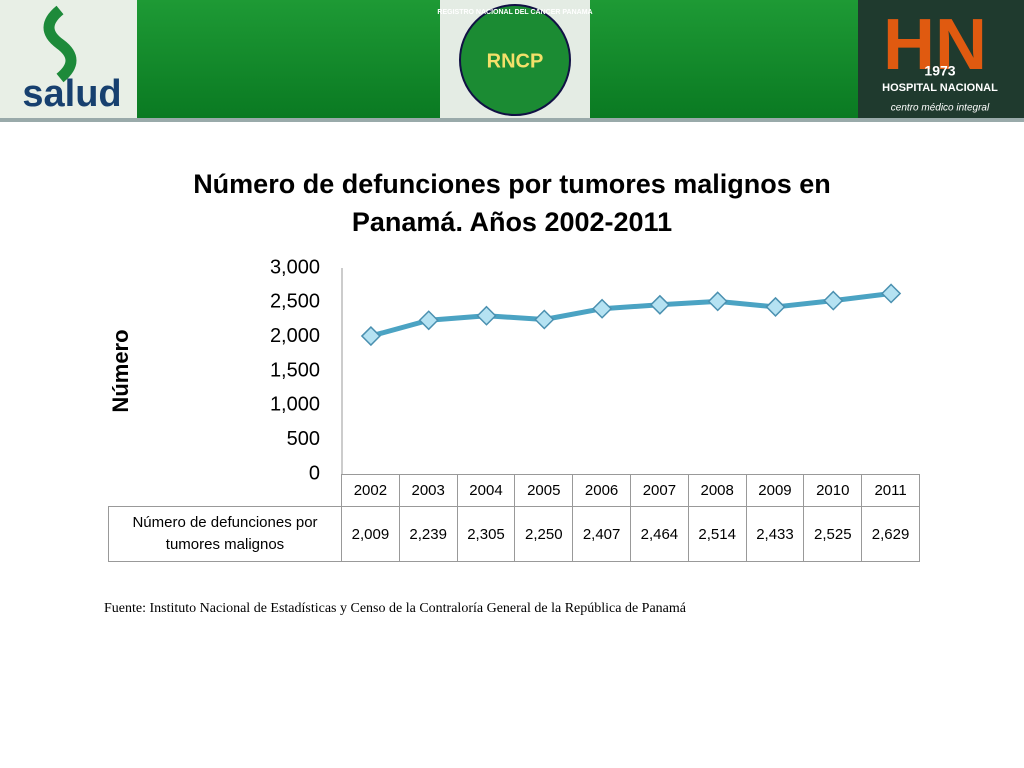 This screenshot has height=768, width=1024. Describe the element at coordinates (71, 94) in the screenshot. I see `salud-text: salud` at that location.